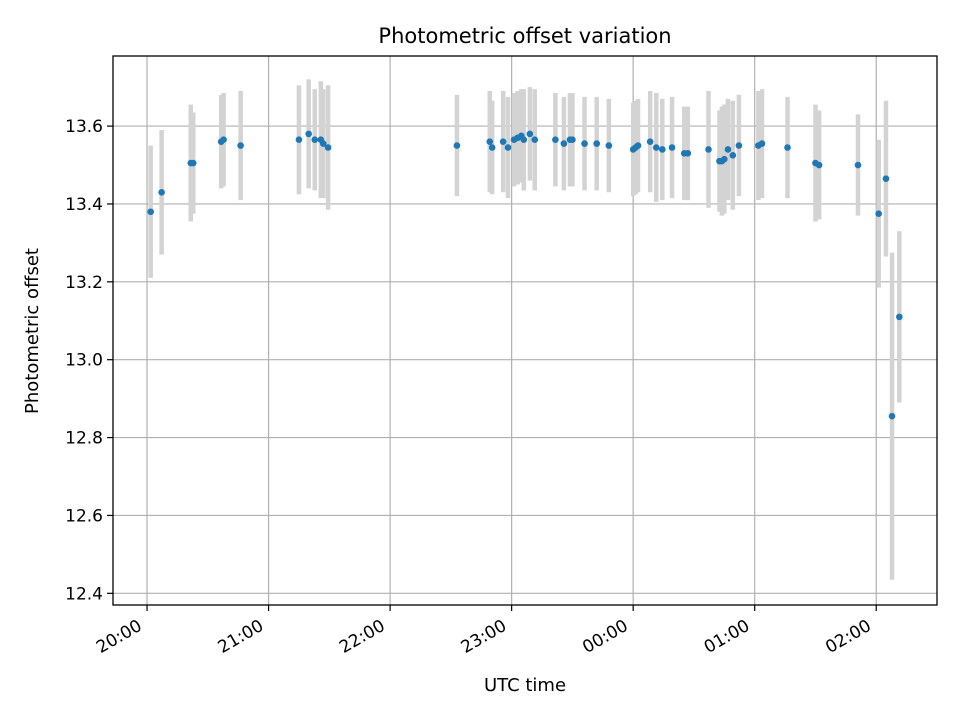  Describe the element at coordinates (525, 685) in the screenshot. I see `x-axis-label: UTC time` at that location.